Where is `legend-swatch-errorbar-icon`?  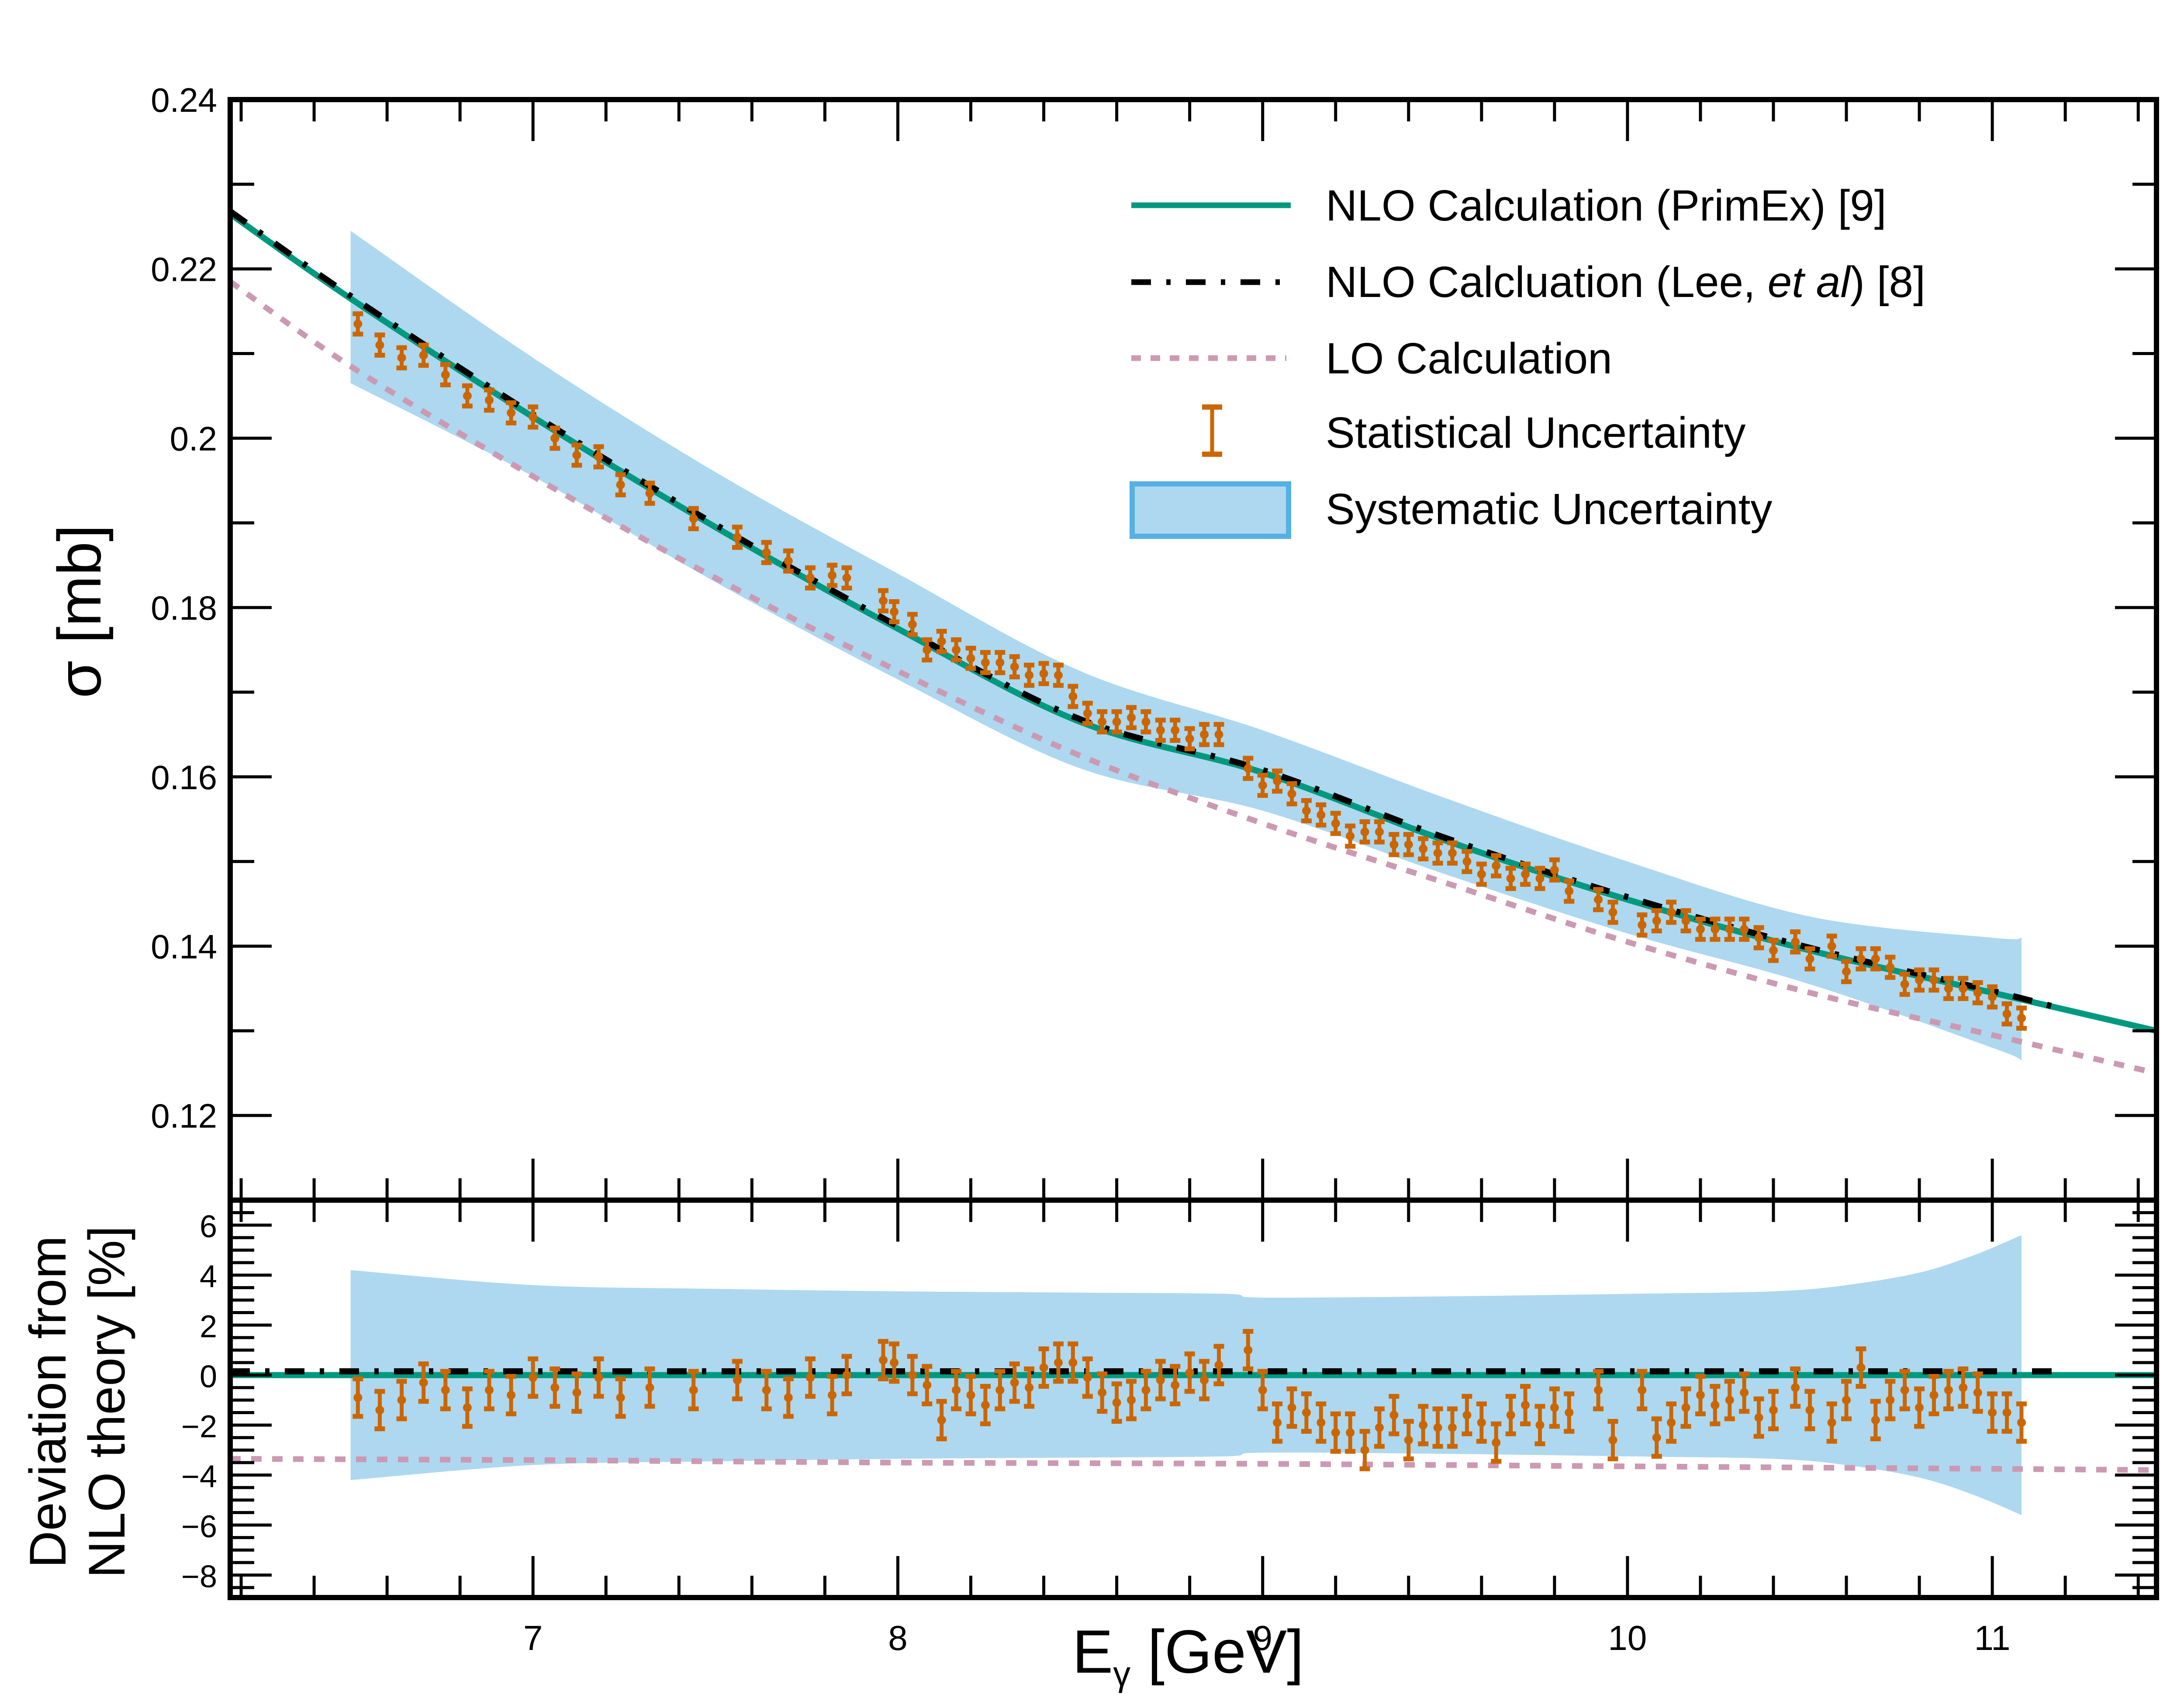 legend-swatch-errorbar-icon is located at coordinates (1212, 430).